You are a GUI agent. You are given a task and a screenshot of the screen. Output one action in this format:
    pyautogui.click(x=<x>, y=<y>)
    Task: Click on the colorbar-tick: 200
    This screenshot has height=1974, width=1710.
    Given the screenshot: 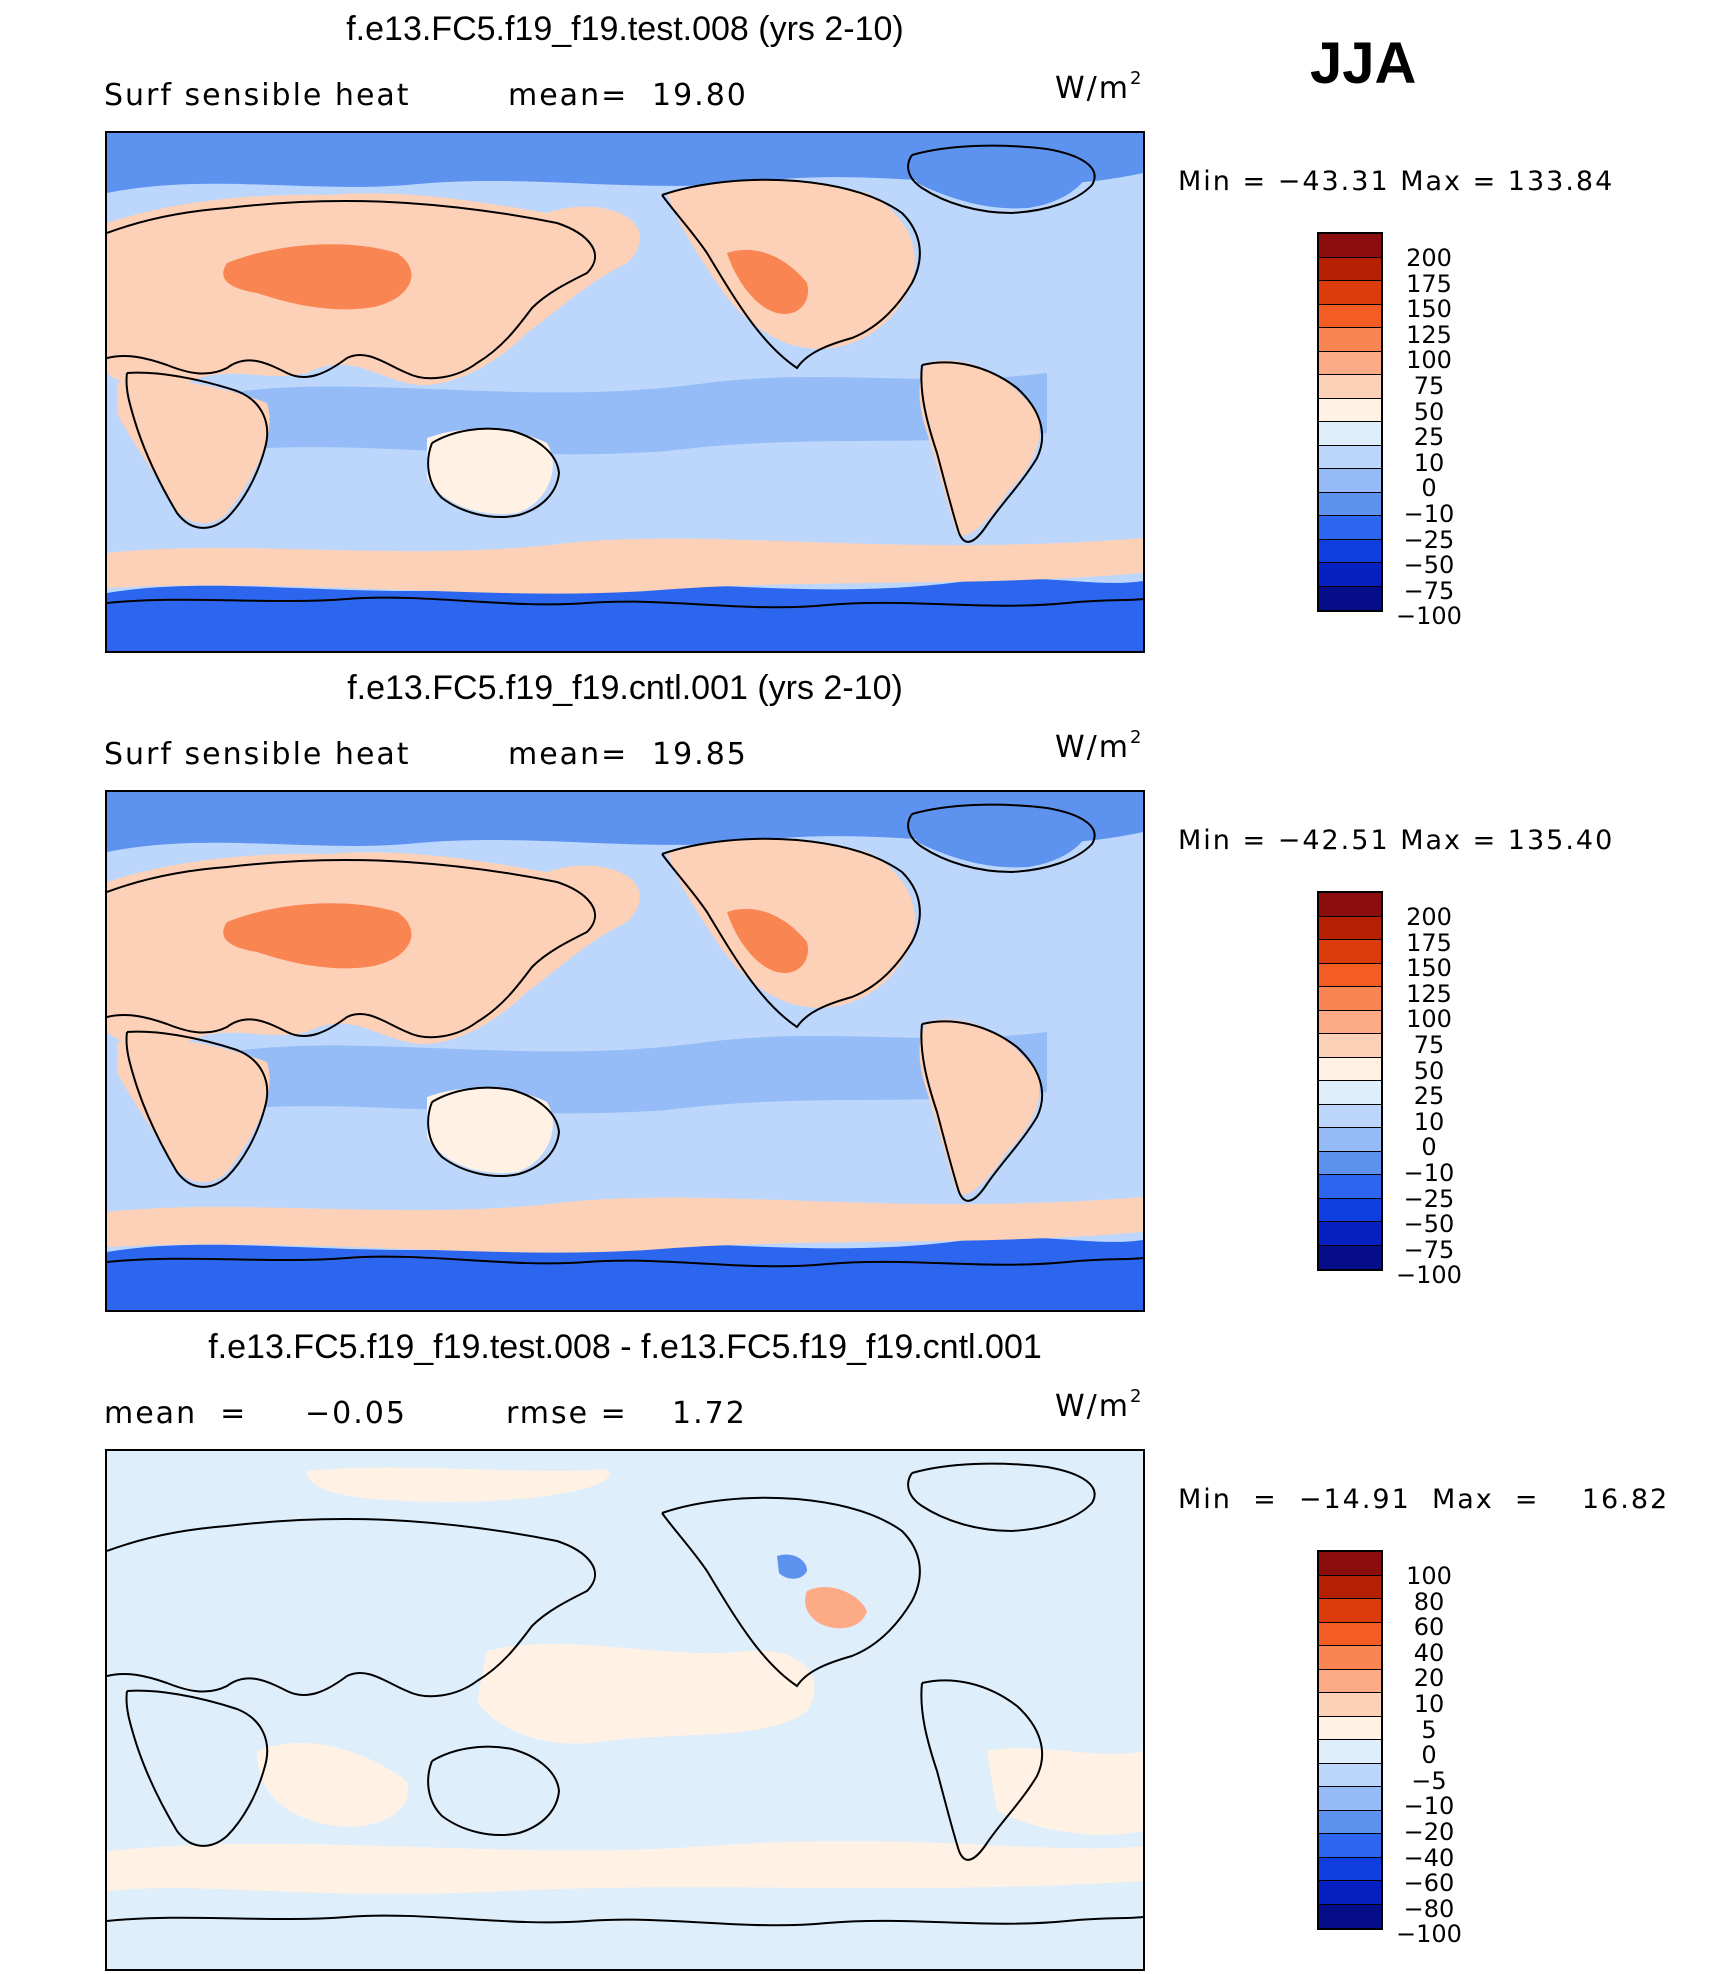 What is the action you would take?
    pyautogui.click(x=1429, y=258)
    